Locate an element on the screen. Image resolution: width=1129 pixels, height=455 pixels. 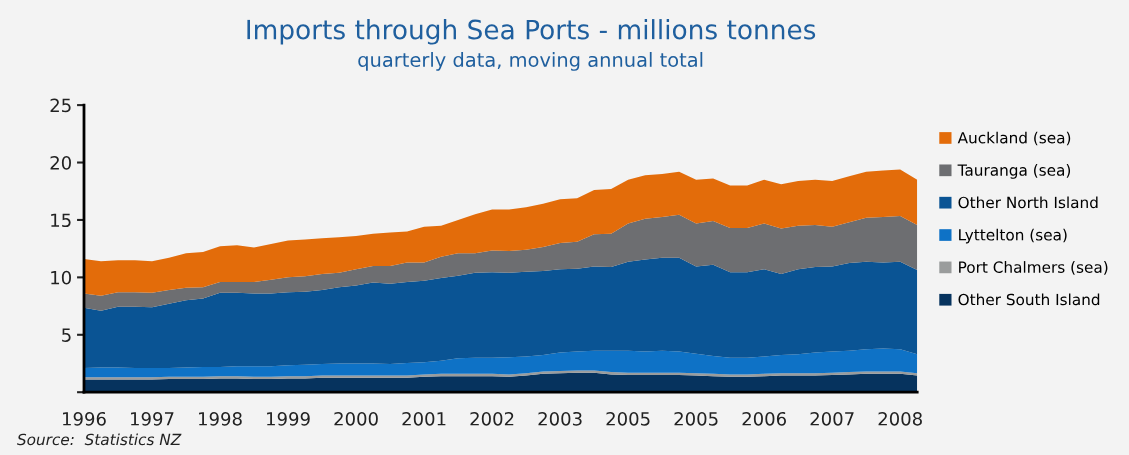
x-tick-label: 2008 is located at coordinates (900, 418).